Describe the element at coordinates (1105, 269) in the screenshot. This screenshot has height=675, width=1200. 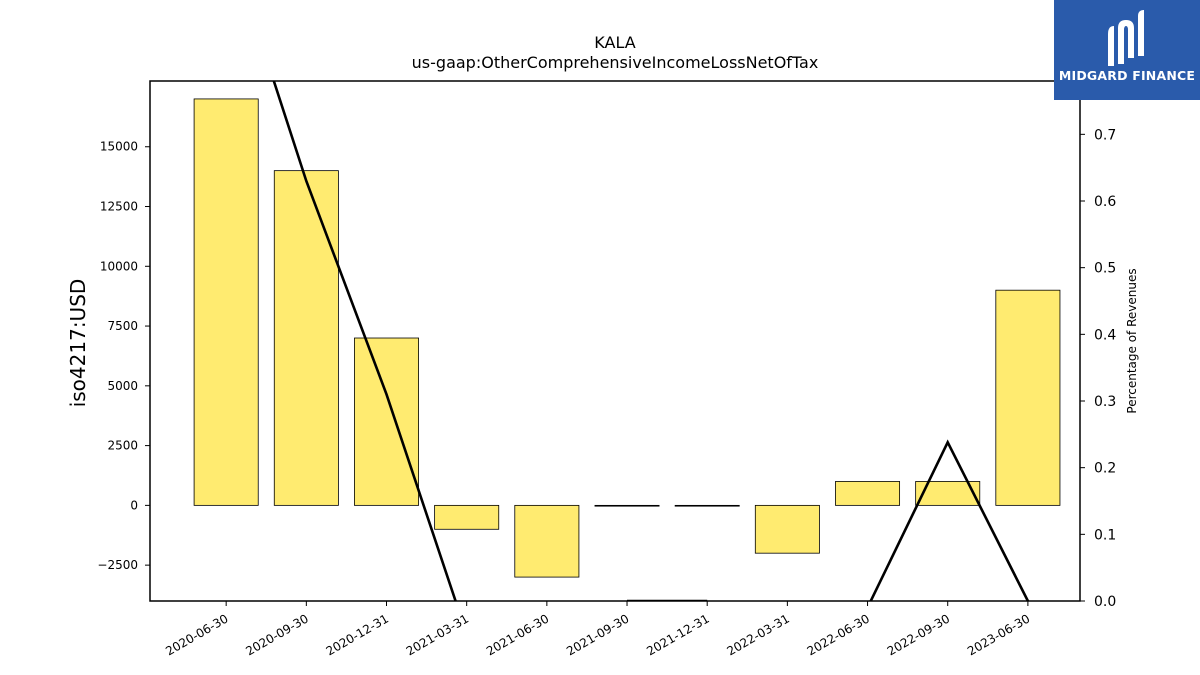
I see `y2-tick-label: 0.5` at that location.